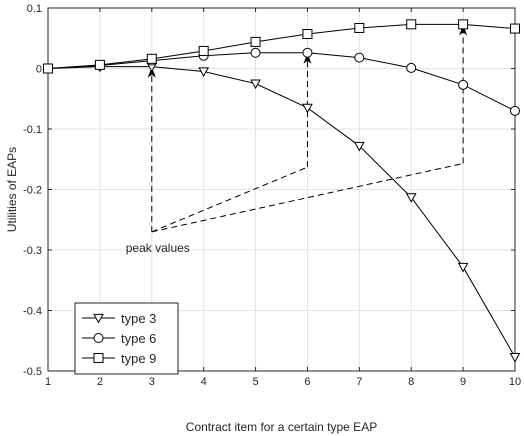 The image size is (524, 436). Describe the element at coordinates (100, 382) in the screenshot. I see `x-tick-label: 2` at that location.